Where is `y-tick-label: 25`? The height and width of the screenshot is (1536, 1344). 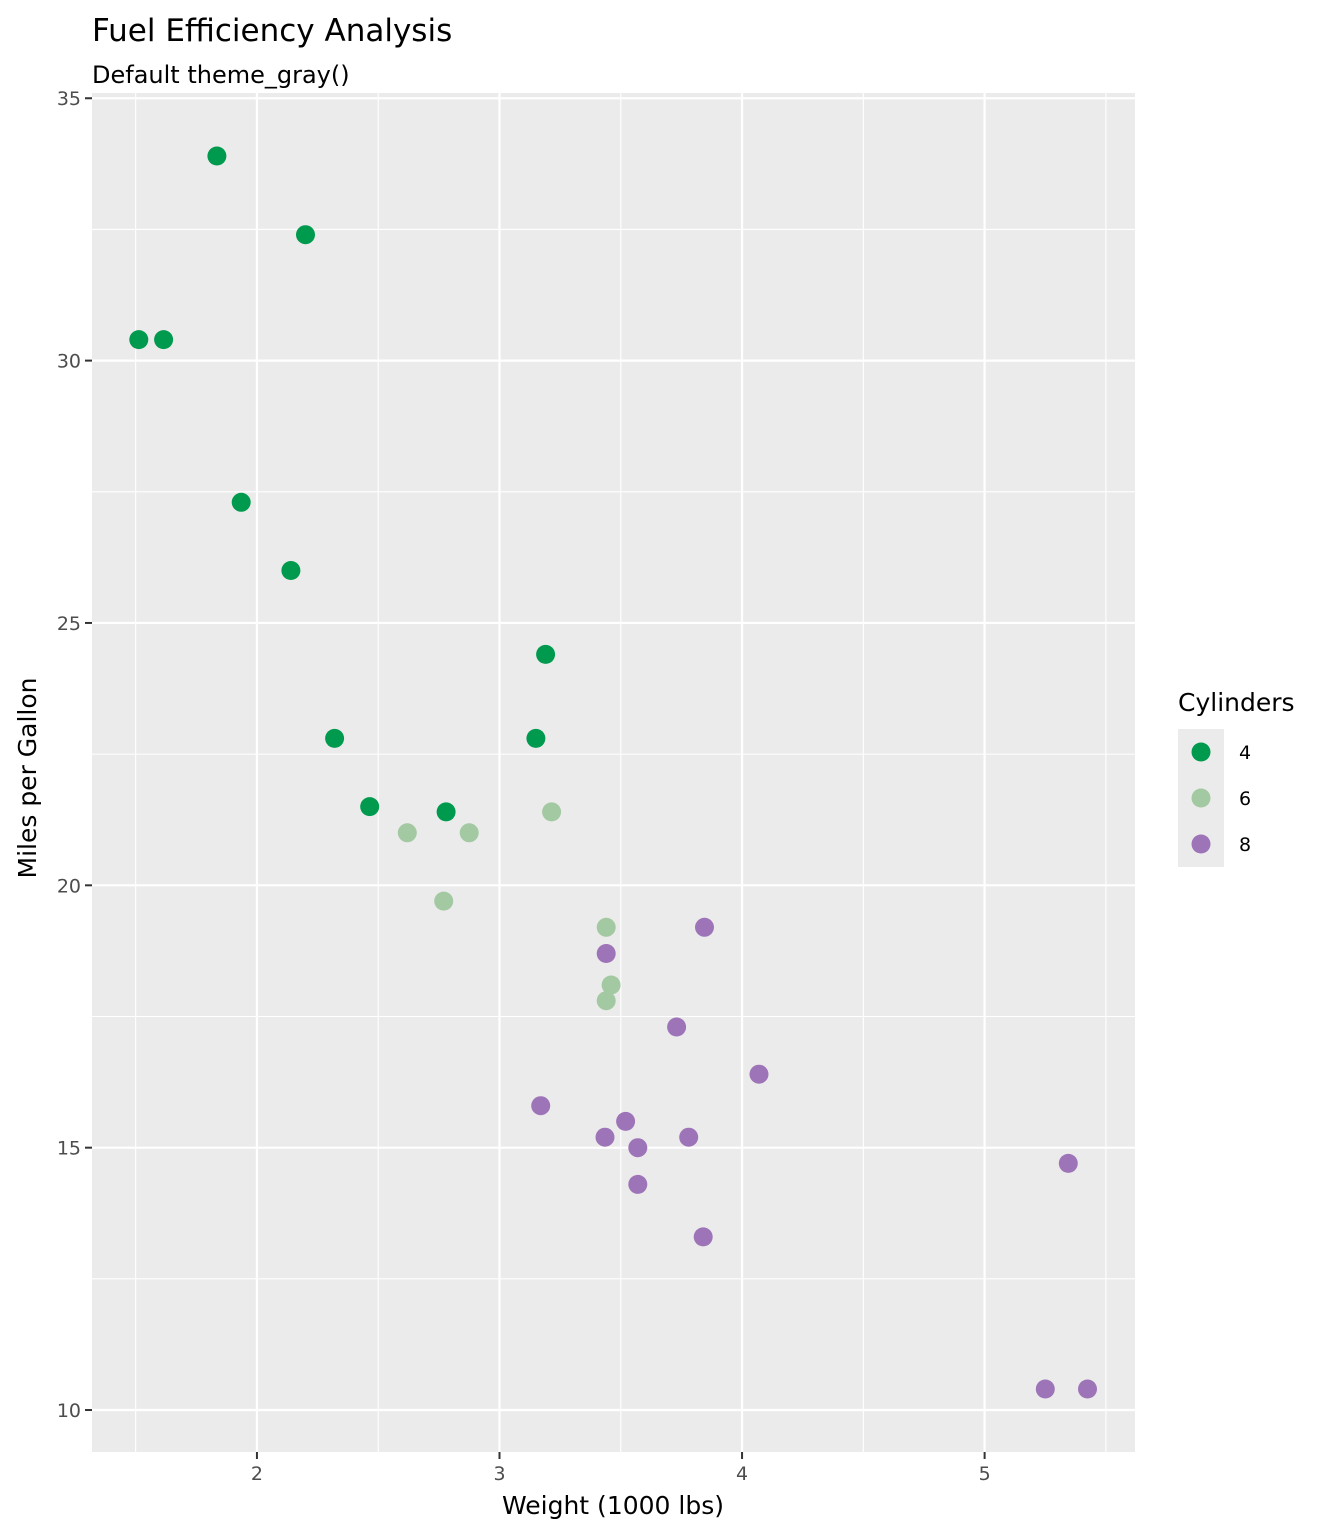 y-tick-label: 25 is located at coordinates (69, 624).